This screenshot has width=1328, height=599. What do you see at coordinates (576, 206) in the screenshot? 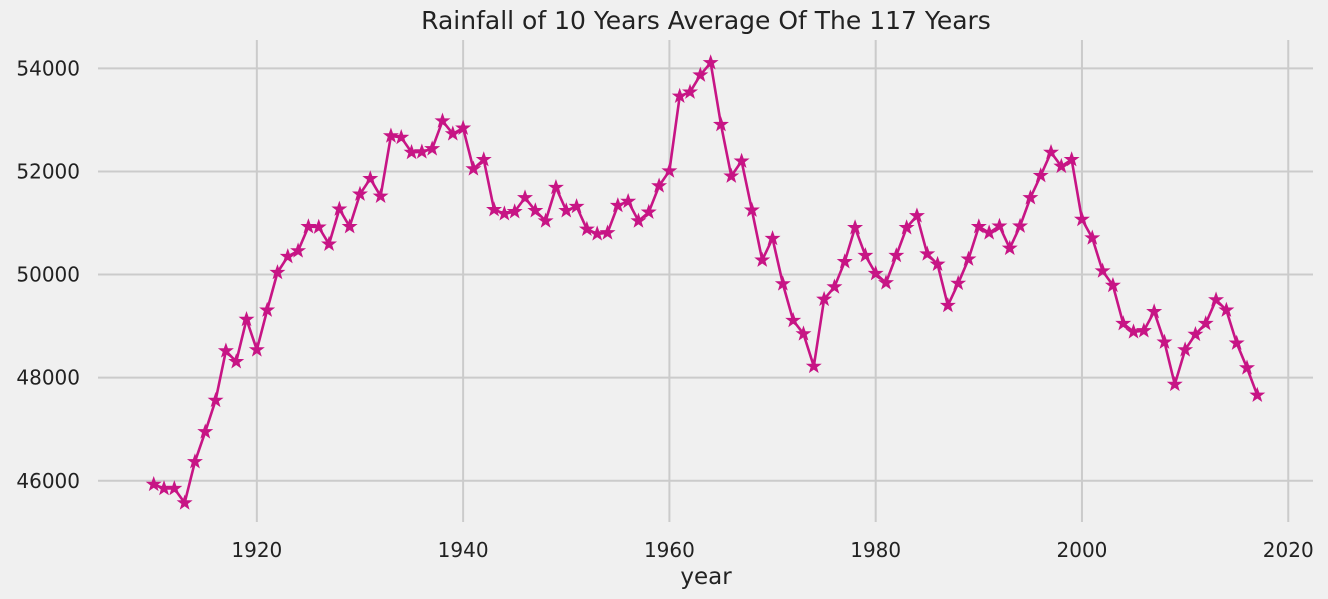
I see `data-point-1951` at bounding box center [576, 206].